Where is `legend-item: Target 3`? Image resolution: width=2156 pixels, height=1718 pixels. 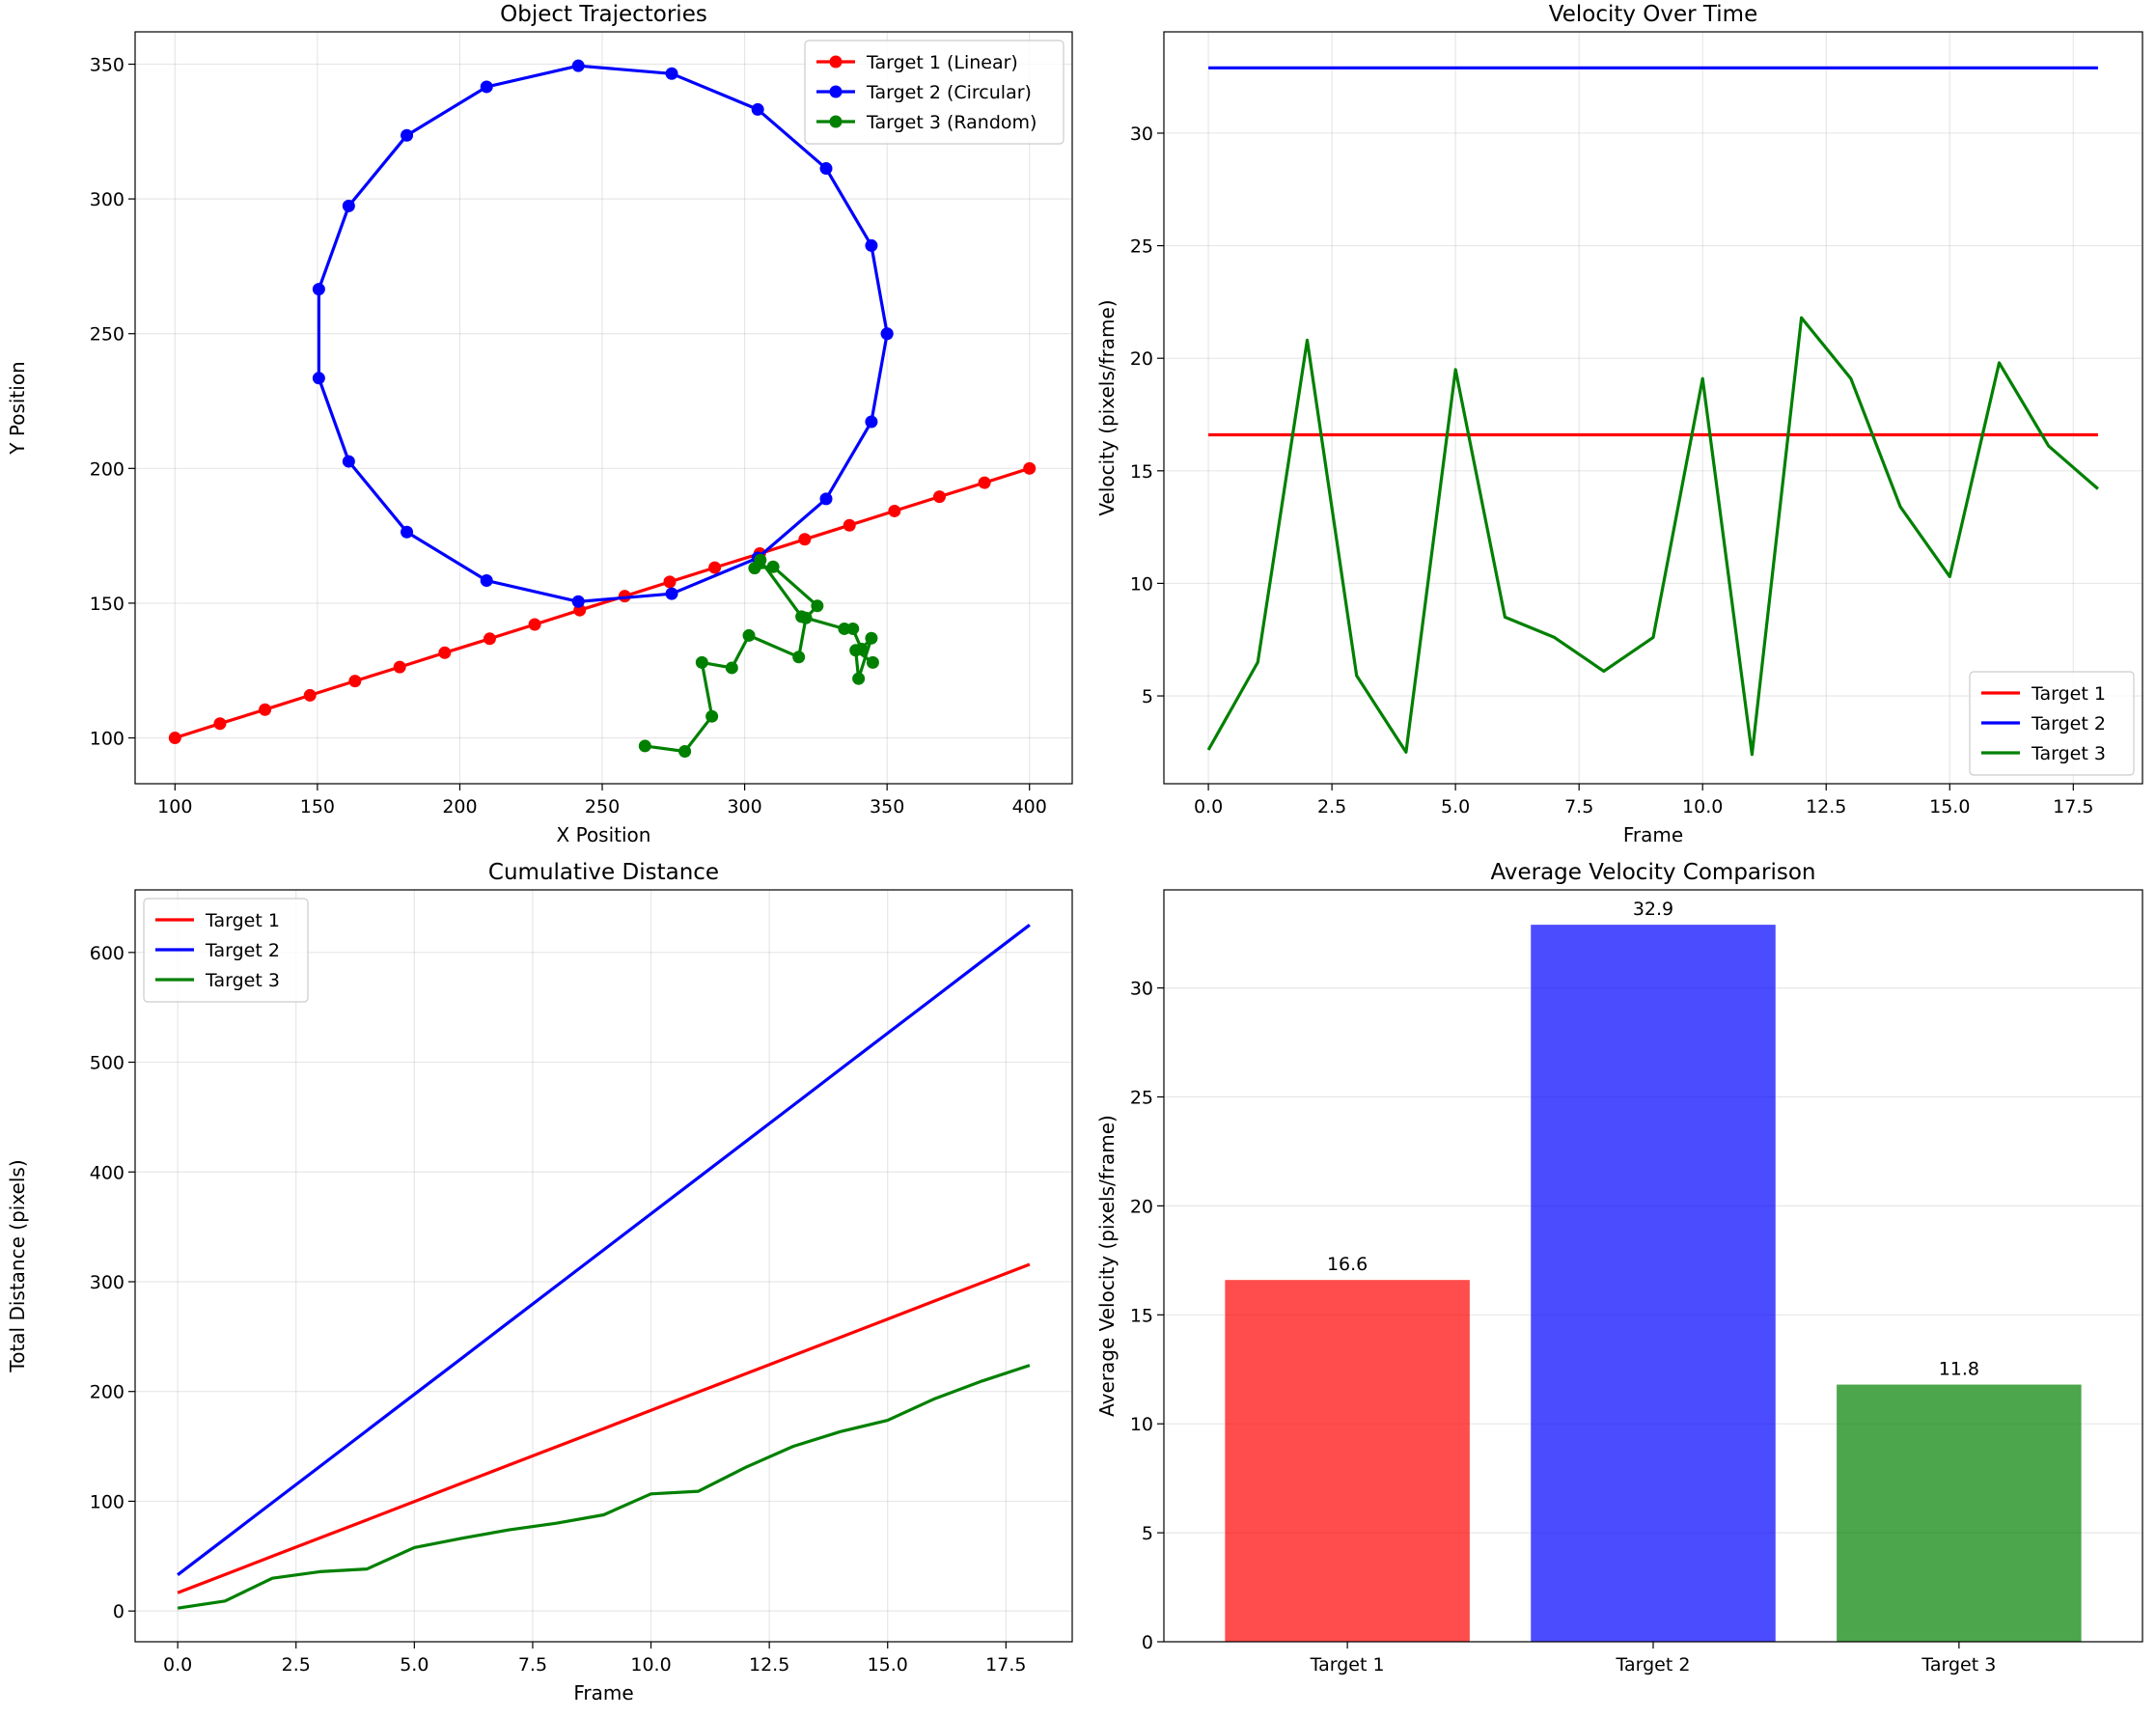 legend-item: Target 3 is located at coordinates (2043, 753).